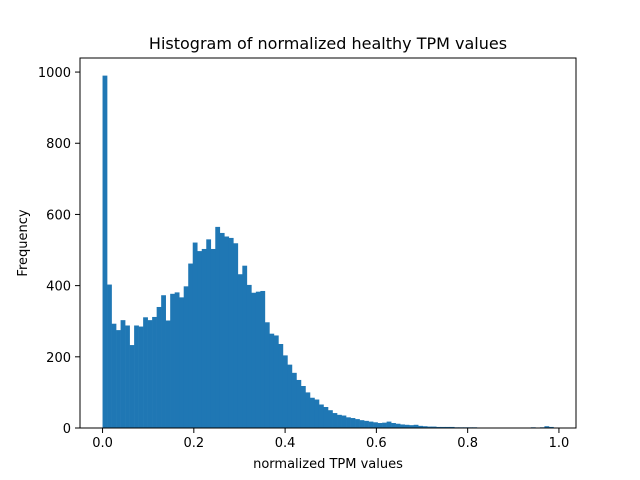 Image resolution: width=640 pixels, height=480 pixels. I want to click on y-tick-label: 800, so click(58, 144).